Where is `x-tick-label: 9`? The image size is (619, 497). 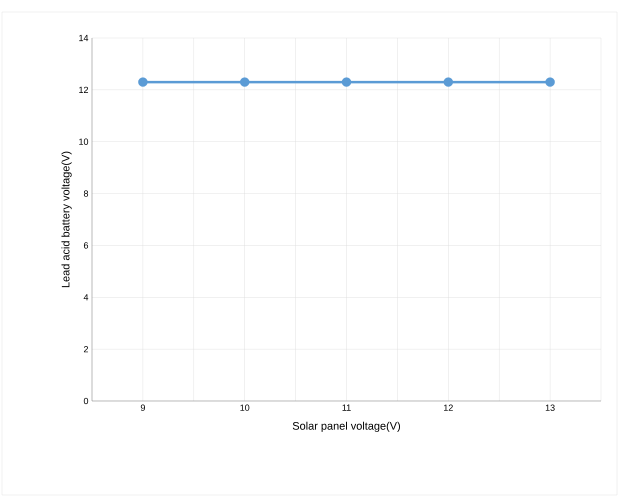
x-tick-label: 9 is located at coordinates (142, 407).